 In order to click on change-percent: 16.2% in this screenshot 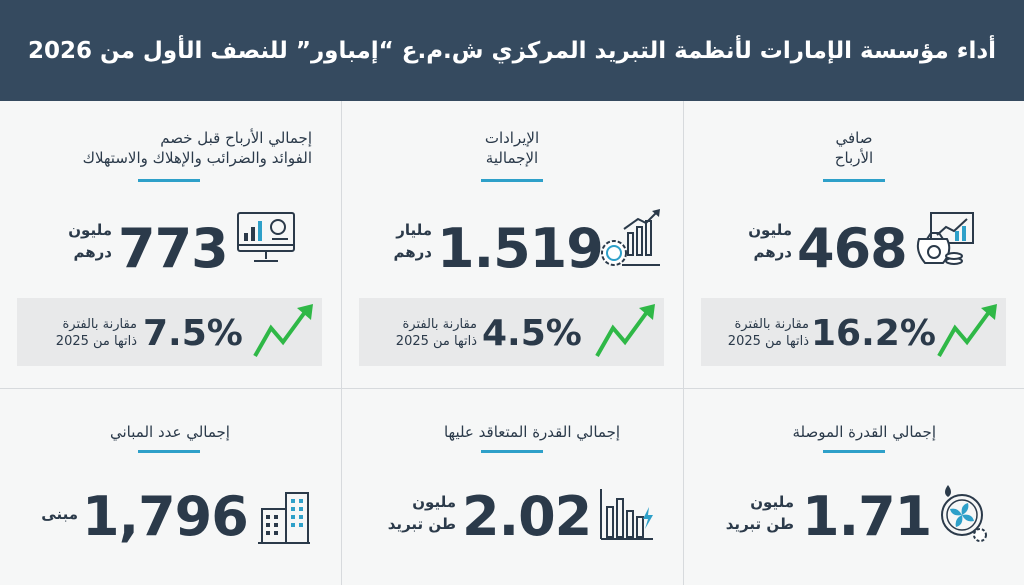, I will do `click(873, 334)`.